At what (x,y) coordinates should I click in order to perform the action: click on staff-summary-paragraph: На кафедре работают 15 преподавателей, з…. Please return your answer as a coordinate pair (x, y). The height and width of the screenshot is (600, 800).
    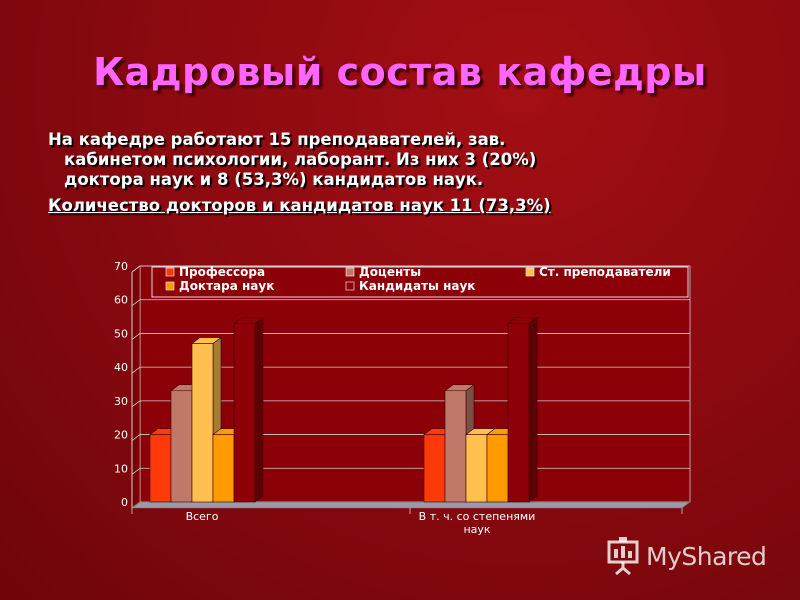
    Looking at the image, I should click on (388, 160).